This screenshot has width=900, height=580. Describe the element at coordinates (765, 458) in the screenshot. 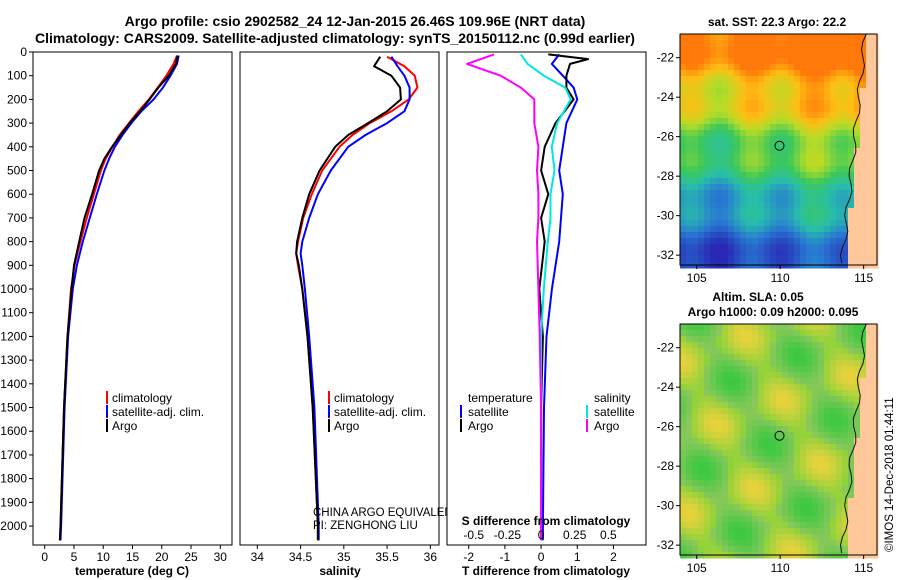

I see `sla-map-ticks: 105 110 115-22-24-26-28-30-32` at that location.